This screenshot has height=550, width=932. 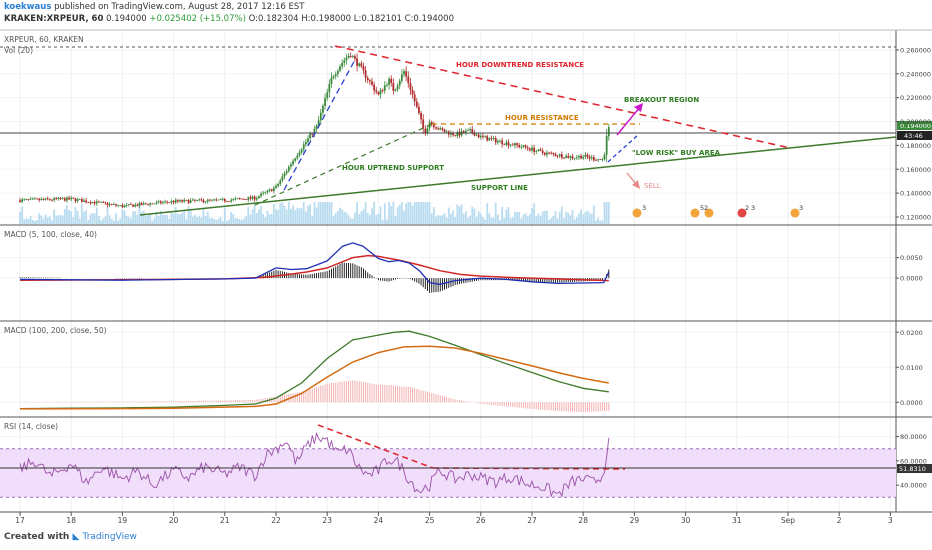 I want to click on x-tick-label: 28, so click(x=583, y=520).